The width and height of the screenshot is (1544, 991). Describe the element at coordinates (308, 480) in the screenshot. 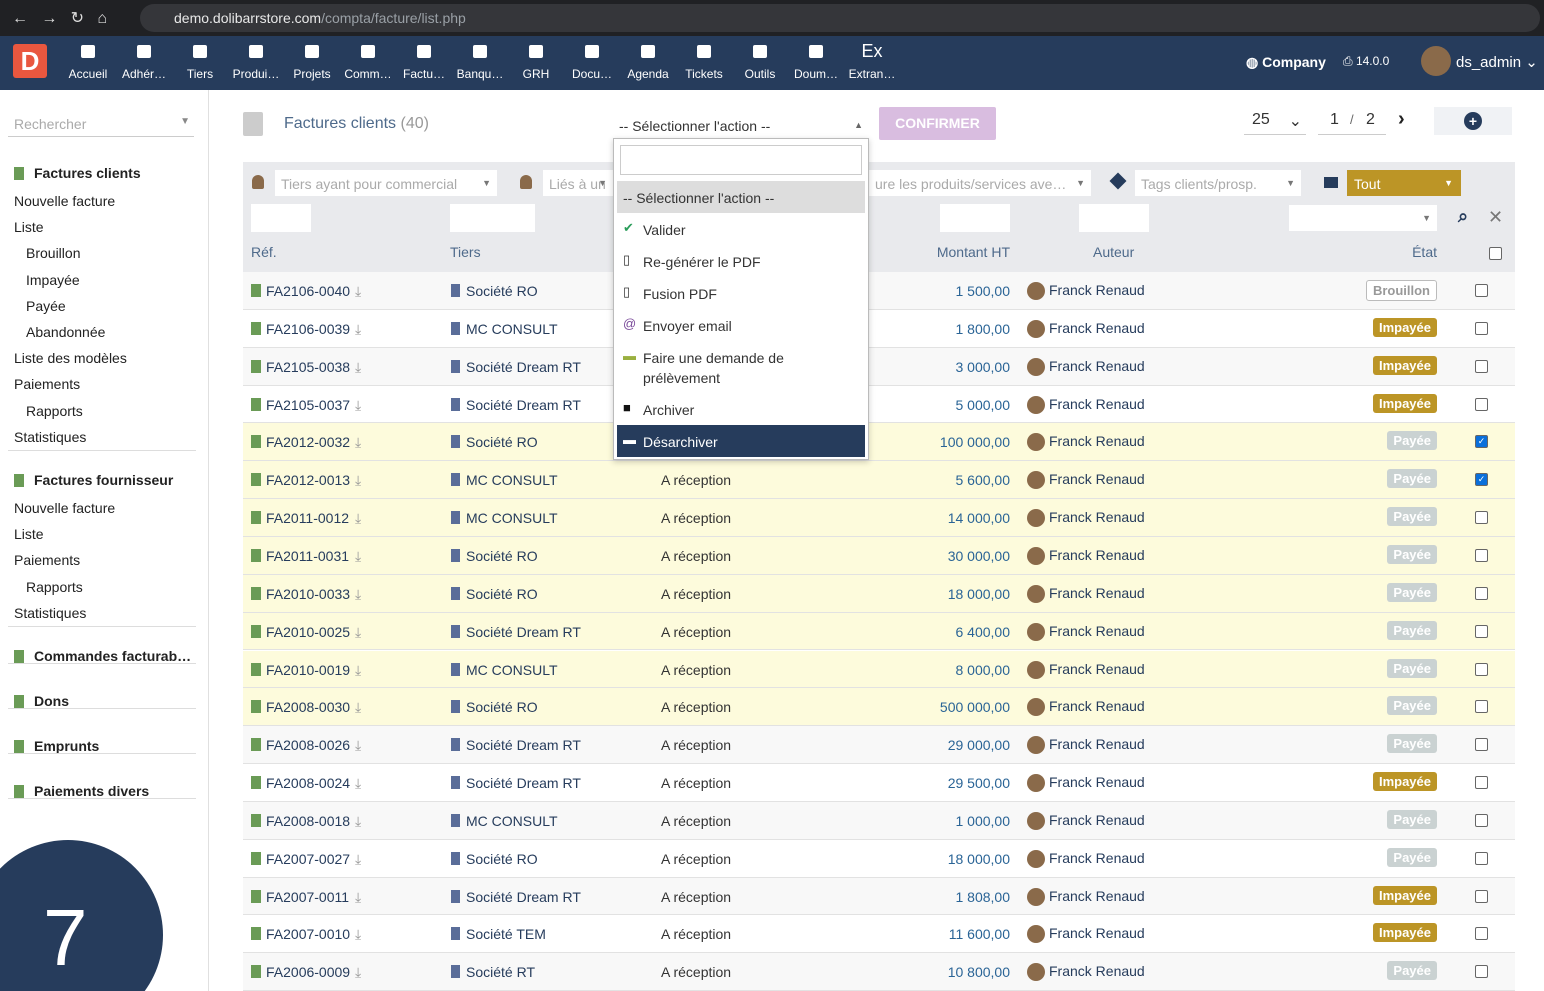

I see `invoice-ref: FA2012-0013` at that location.